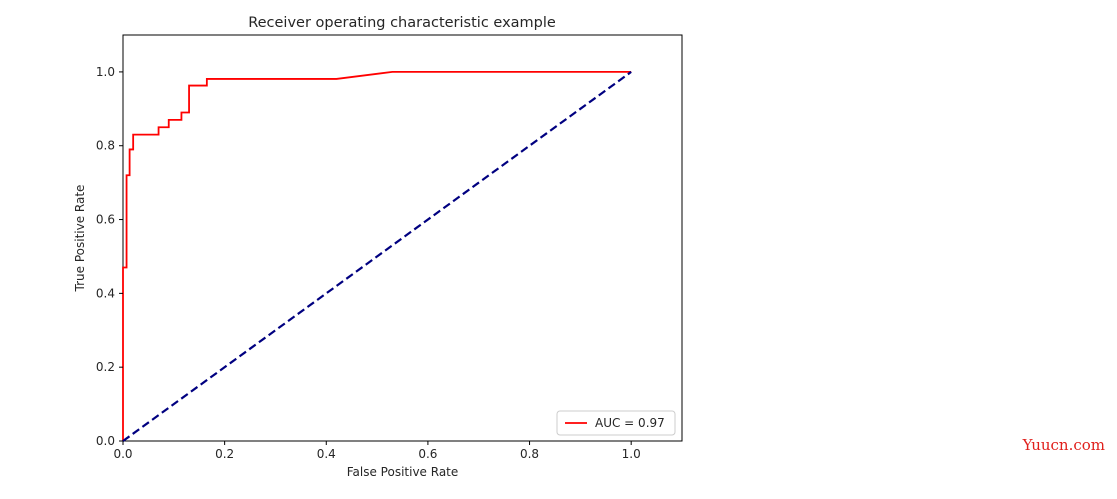 The height and width of the screenshot is (499, 1117). I want to click on x-tick-label: 1.0, so click(631, 454).